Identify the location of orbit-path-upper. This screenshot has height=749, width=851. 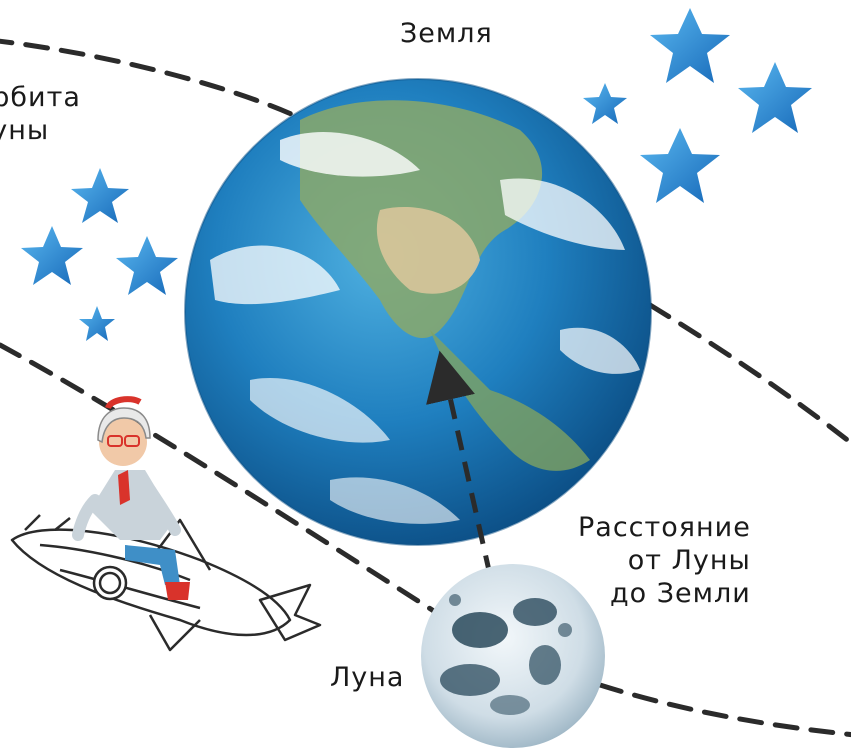
(151, 79).